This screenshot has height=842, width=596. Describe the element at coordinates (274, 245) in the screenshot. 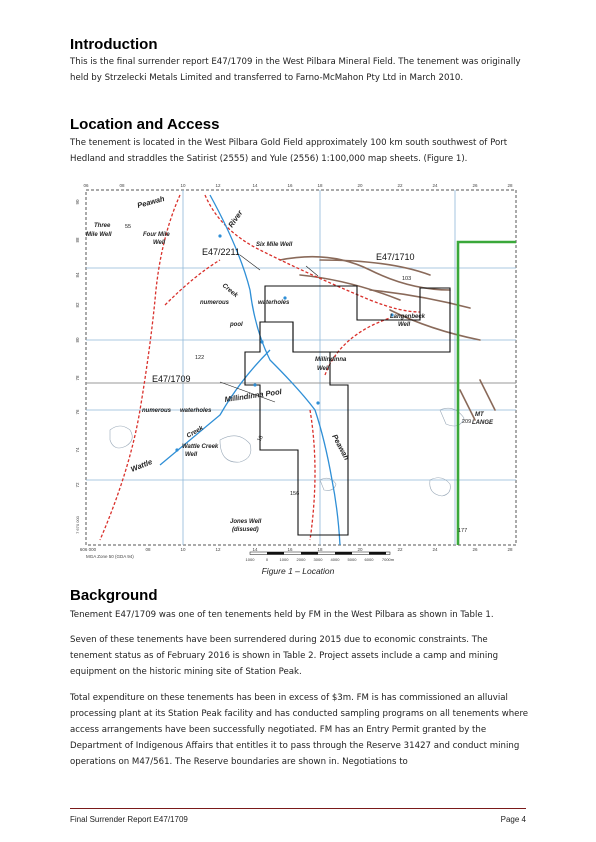

I see `map-label-six-mile-well: Six Mile Well` at that location.